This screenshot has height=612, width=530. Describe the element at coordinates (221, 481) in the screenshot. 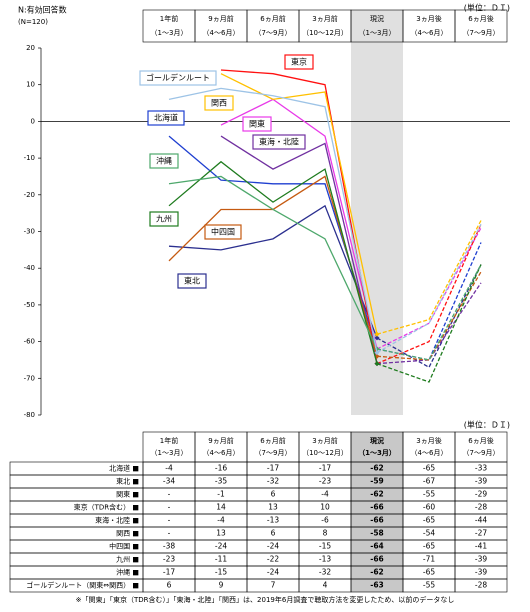

I see `table-value: -35` at that location.